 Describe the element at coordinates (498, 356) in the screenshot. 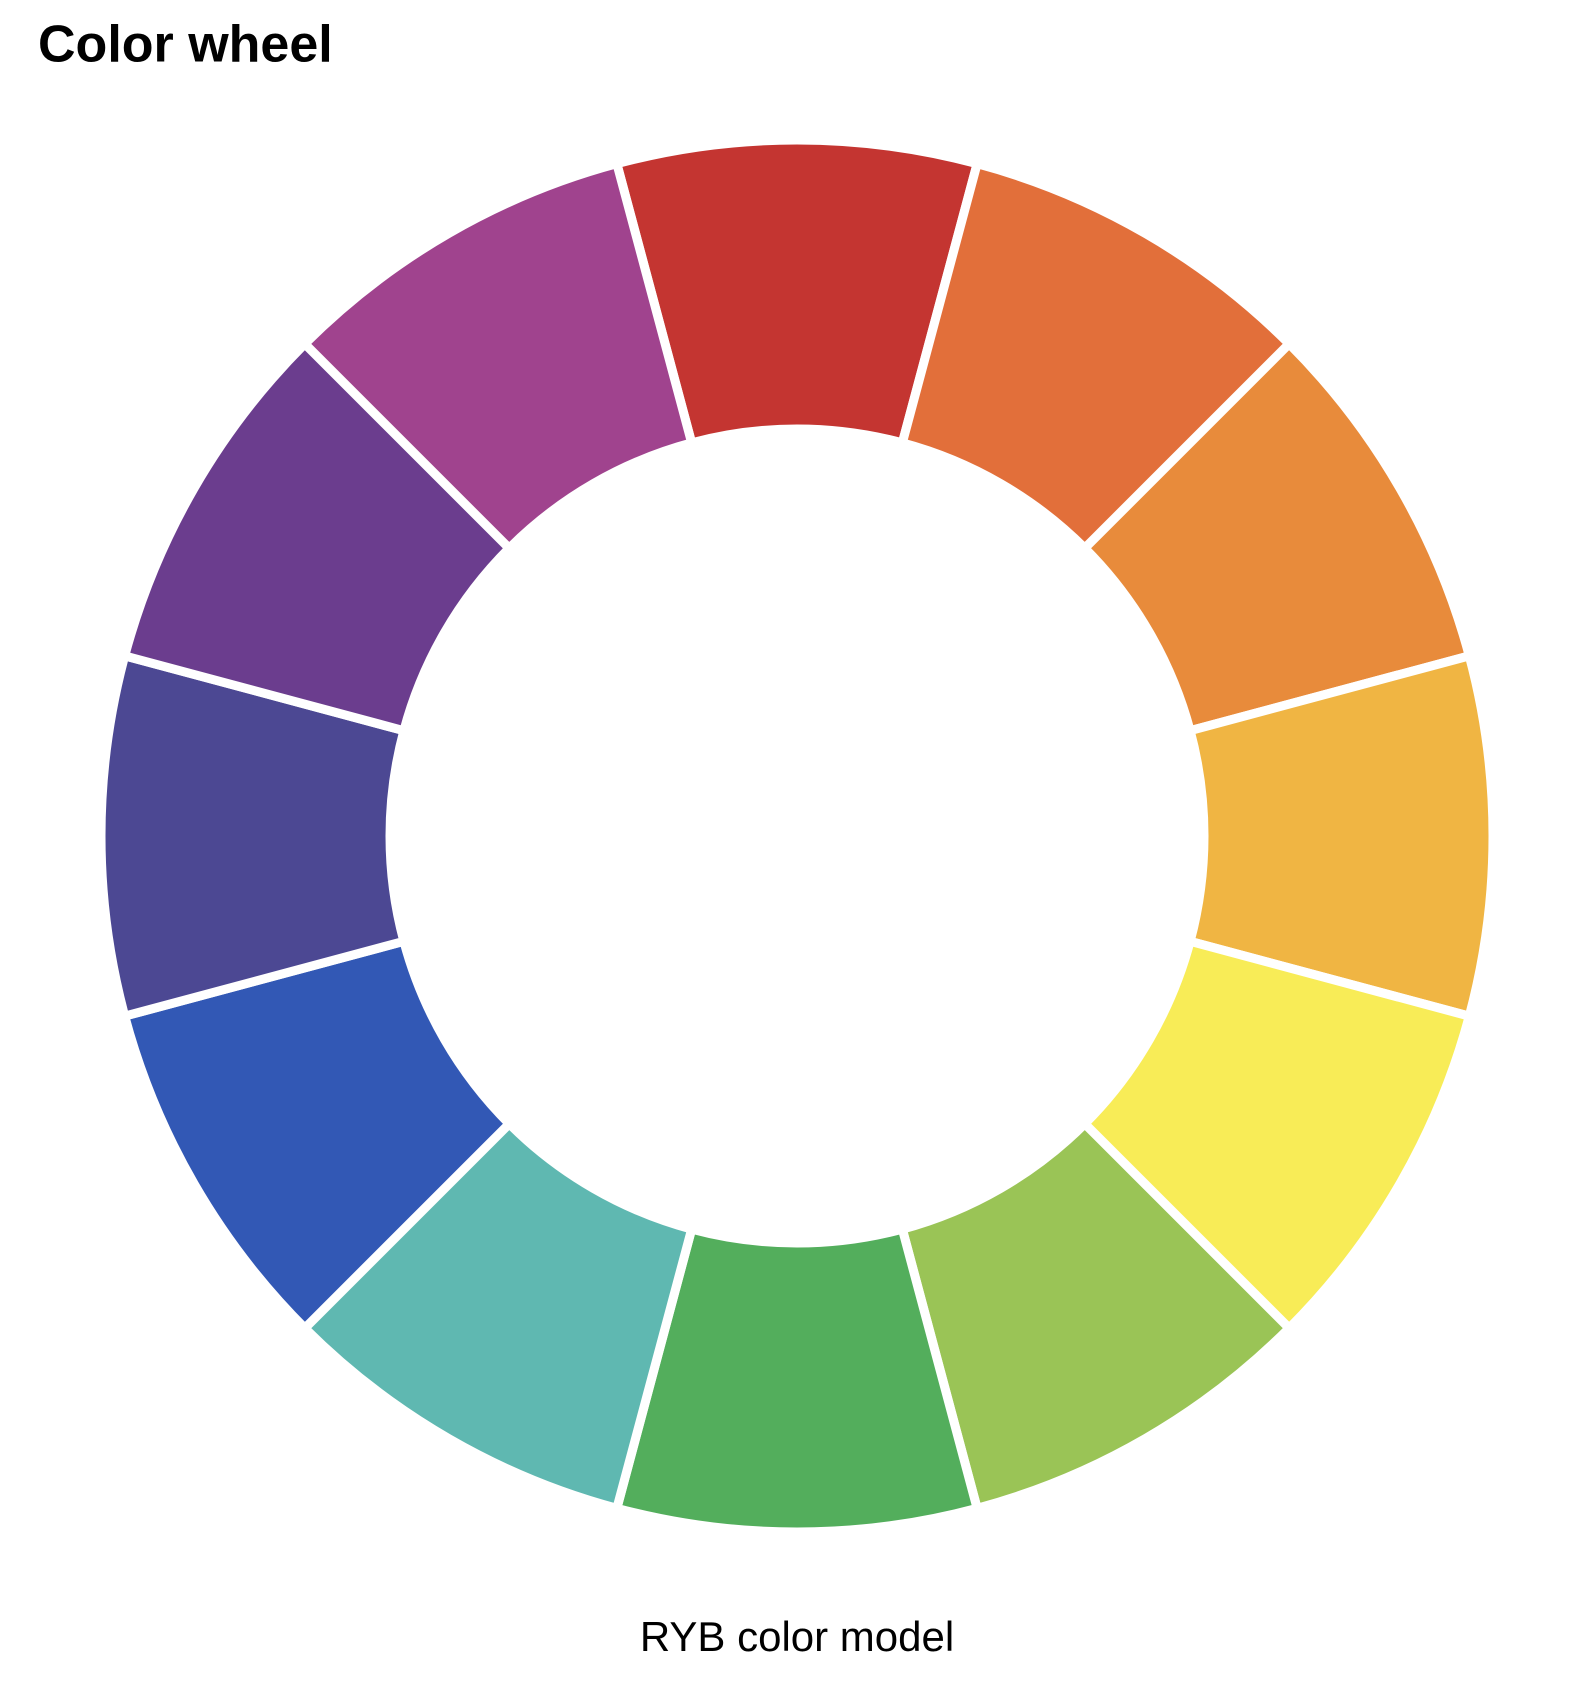

I see `wheel-segment` at that location.